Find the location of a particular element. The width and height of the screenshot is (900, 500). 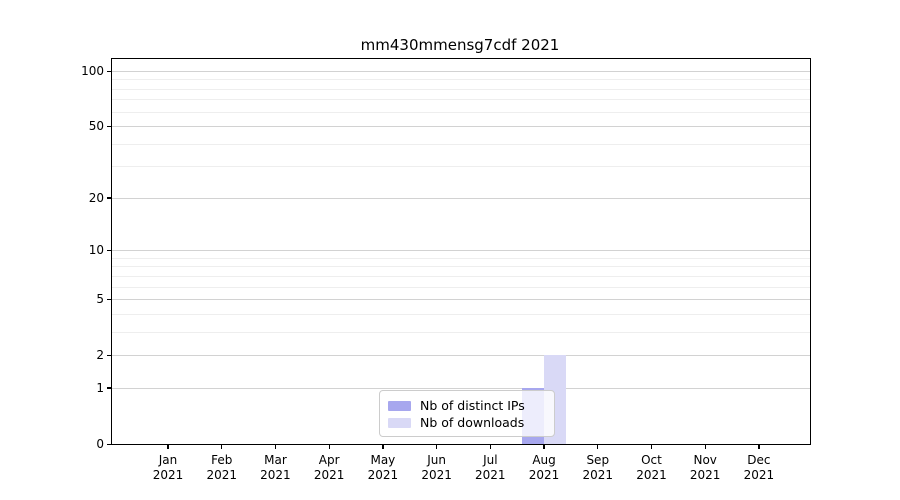

y-tick-label: 10 is located at coordinates (96, 250).